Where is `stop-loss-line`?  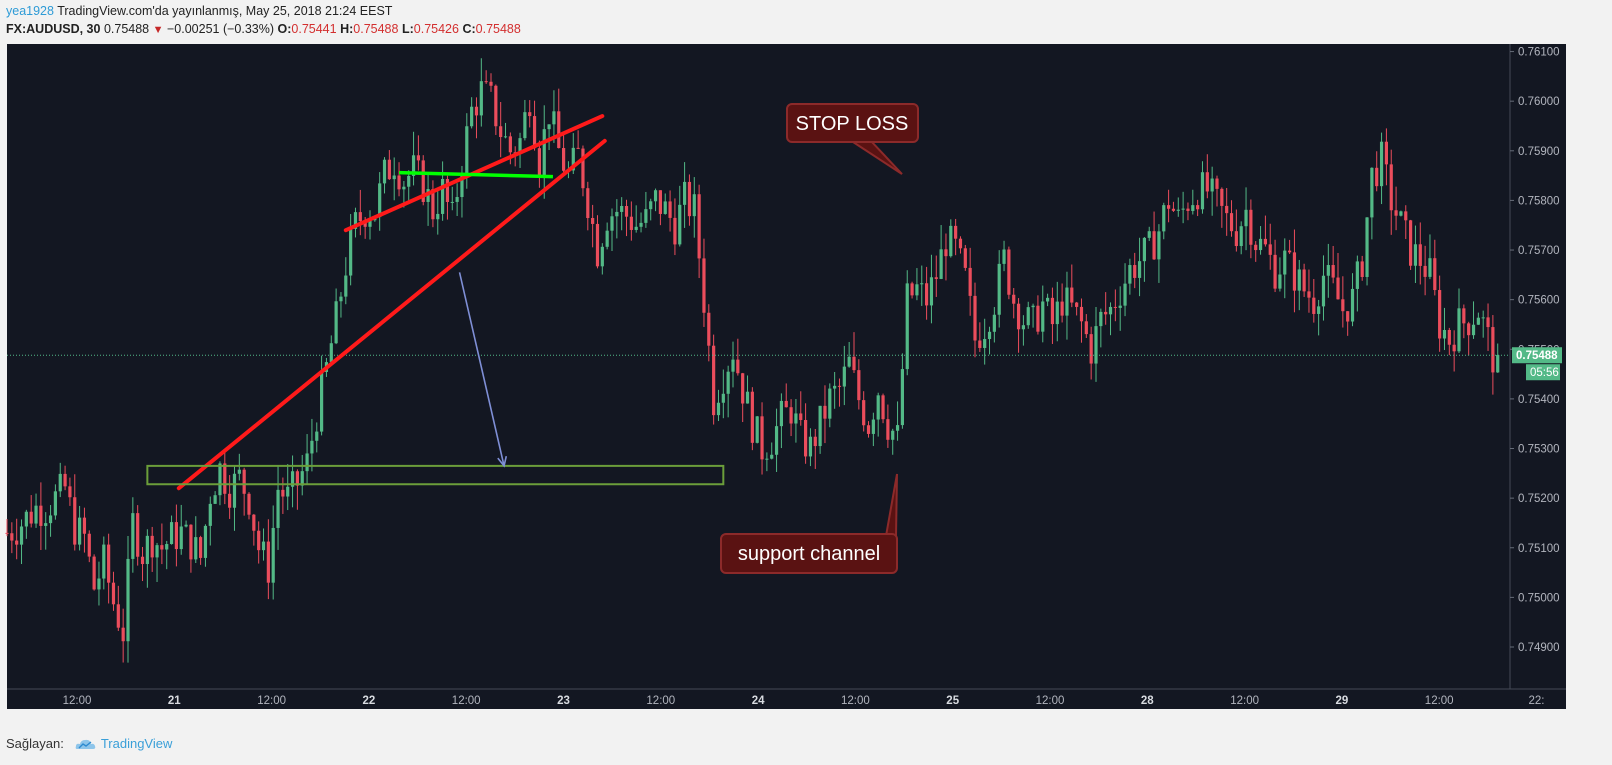
stop-loss-line is located at coordinates (475, 174).